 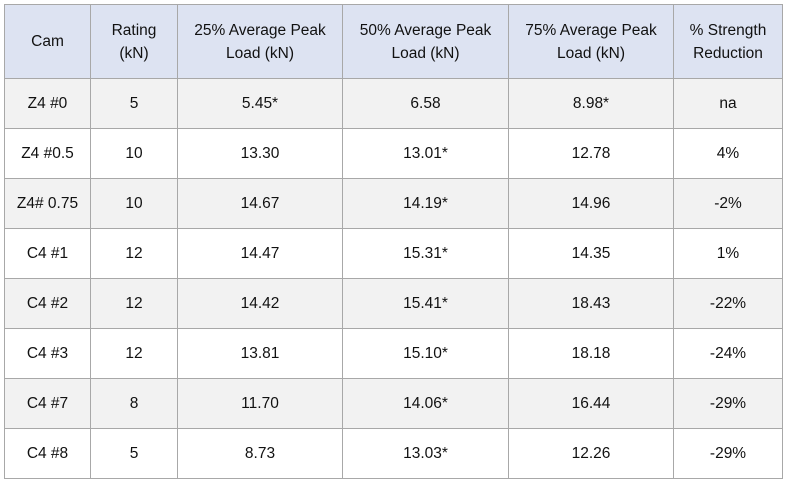 What do you see at coordinates (47, 253) in the screenshot?
I see `cell-cam: C4 #1` at bounding box center [47, 253].